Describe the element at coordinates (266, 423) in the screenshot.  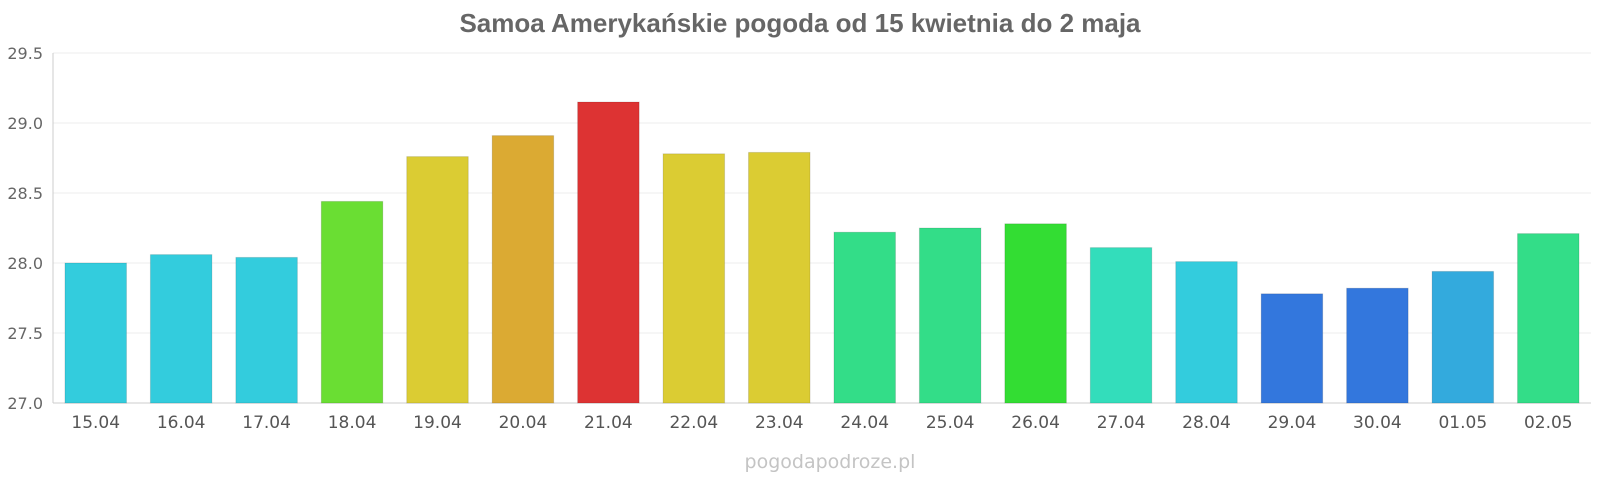
I see `x-tick-label: 17.04` at that location.